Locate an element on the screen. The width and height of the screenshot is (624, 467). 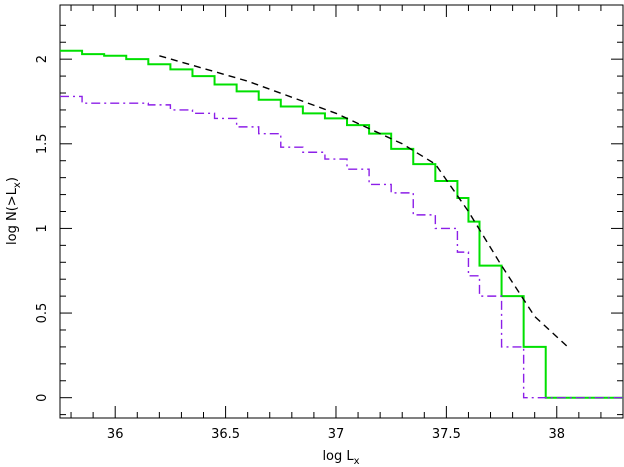
y-axis-title: log N(>Lx) is located at coordinates (14, 211).